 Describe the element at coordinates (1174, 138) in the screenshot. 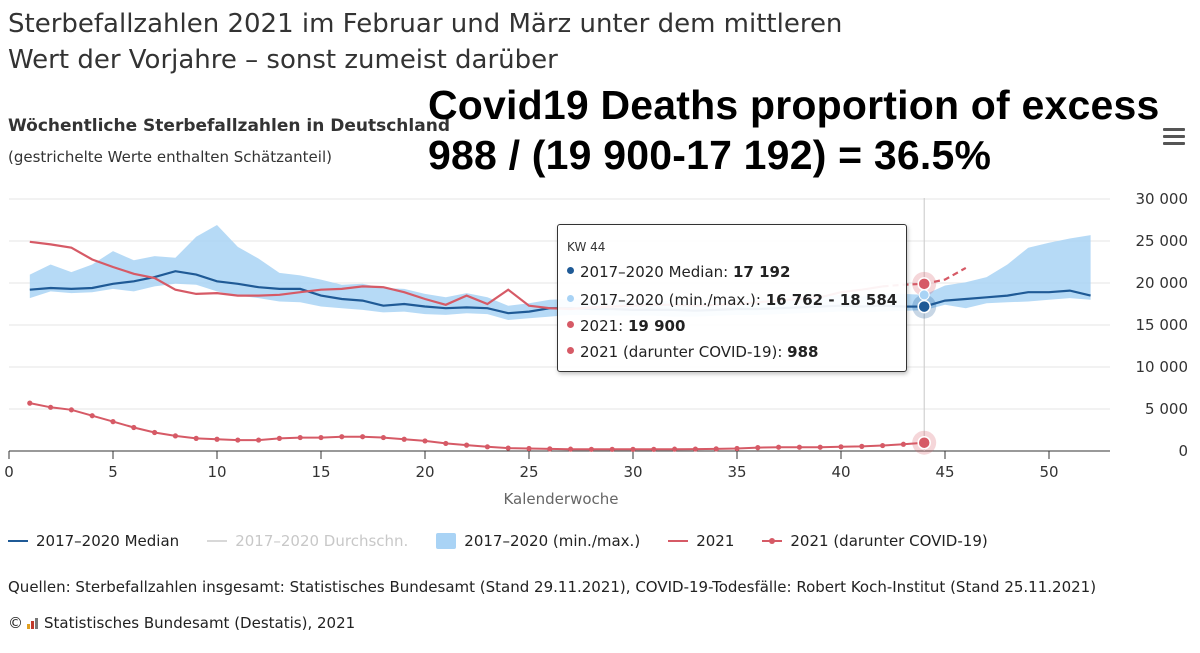

I see `hamburger-menu-icon` at that location.